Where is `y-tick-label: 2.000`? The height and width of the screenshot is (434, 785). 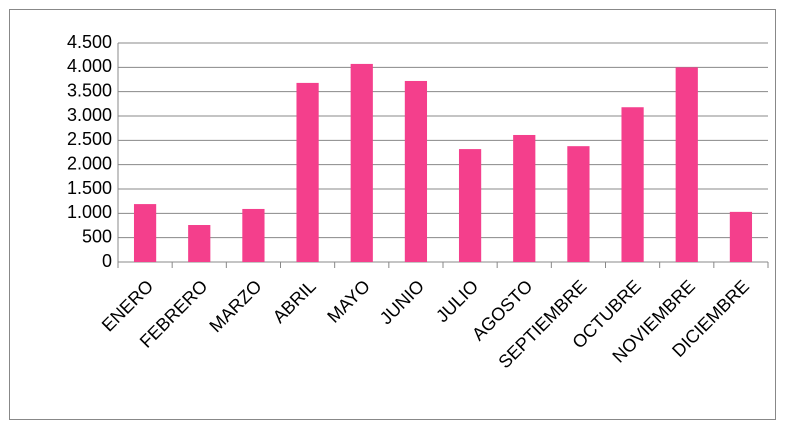 y-tick-label: 2.000 is located at coordinates (89, 163).